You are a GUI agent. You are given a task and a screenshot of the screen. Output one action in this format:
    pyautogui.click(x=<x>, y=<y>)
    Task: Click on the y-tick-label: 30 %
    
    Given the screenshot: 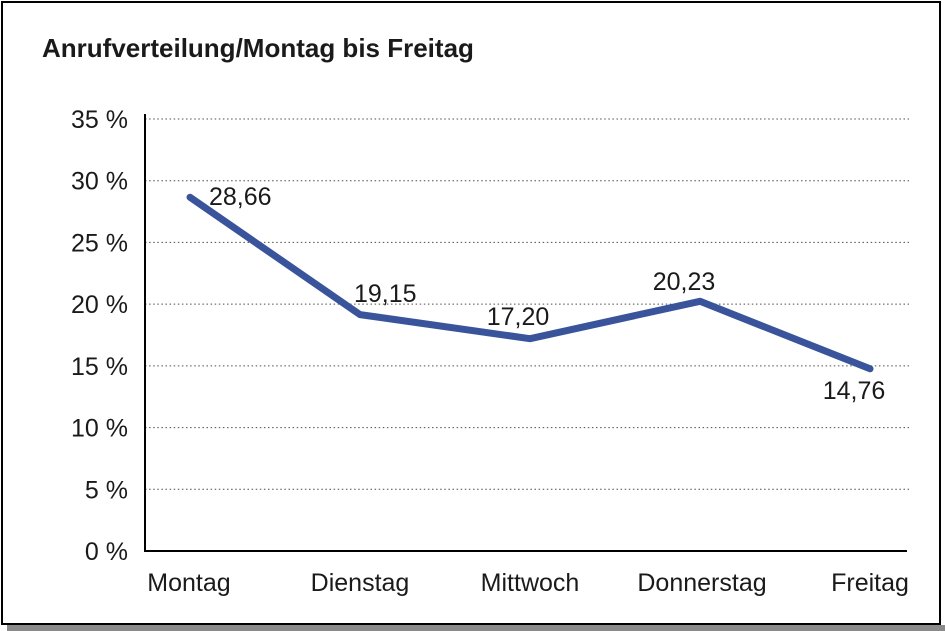 What is the action you would take?
    pyautogui.click(x=99, y=182)
    